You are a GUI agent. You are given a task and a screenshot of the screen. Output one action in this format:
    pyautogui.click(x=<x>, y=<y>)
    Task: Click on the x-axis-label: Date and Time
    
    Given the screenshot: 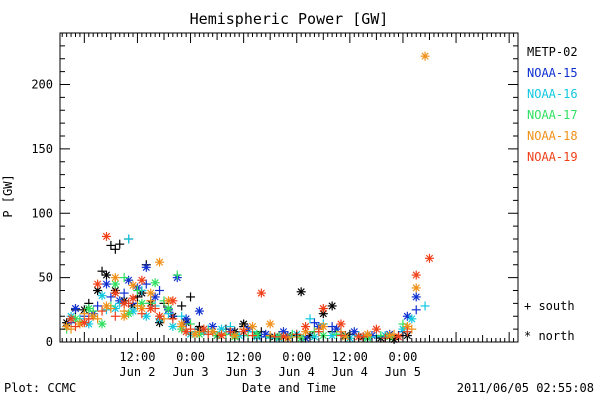 What is the action you would take?
    pyautogui.click(x=289, y=388)
    